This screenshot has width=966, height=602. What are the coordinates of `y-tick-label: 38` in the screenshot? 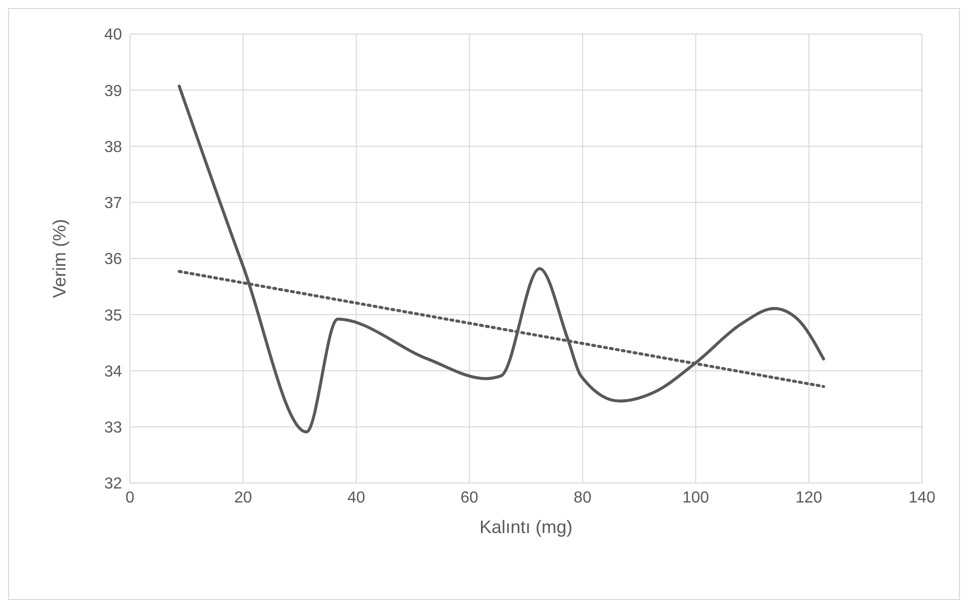 It's located at (113, 147).